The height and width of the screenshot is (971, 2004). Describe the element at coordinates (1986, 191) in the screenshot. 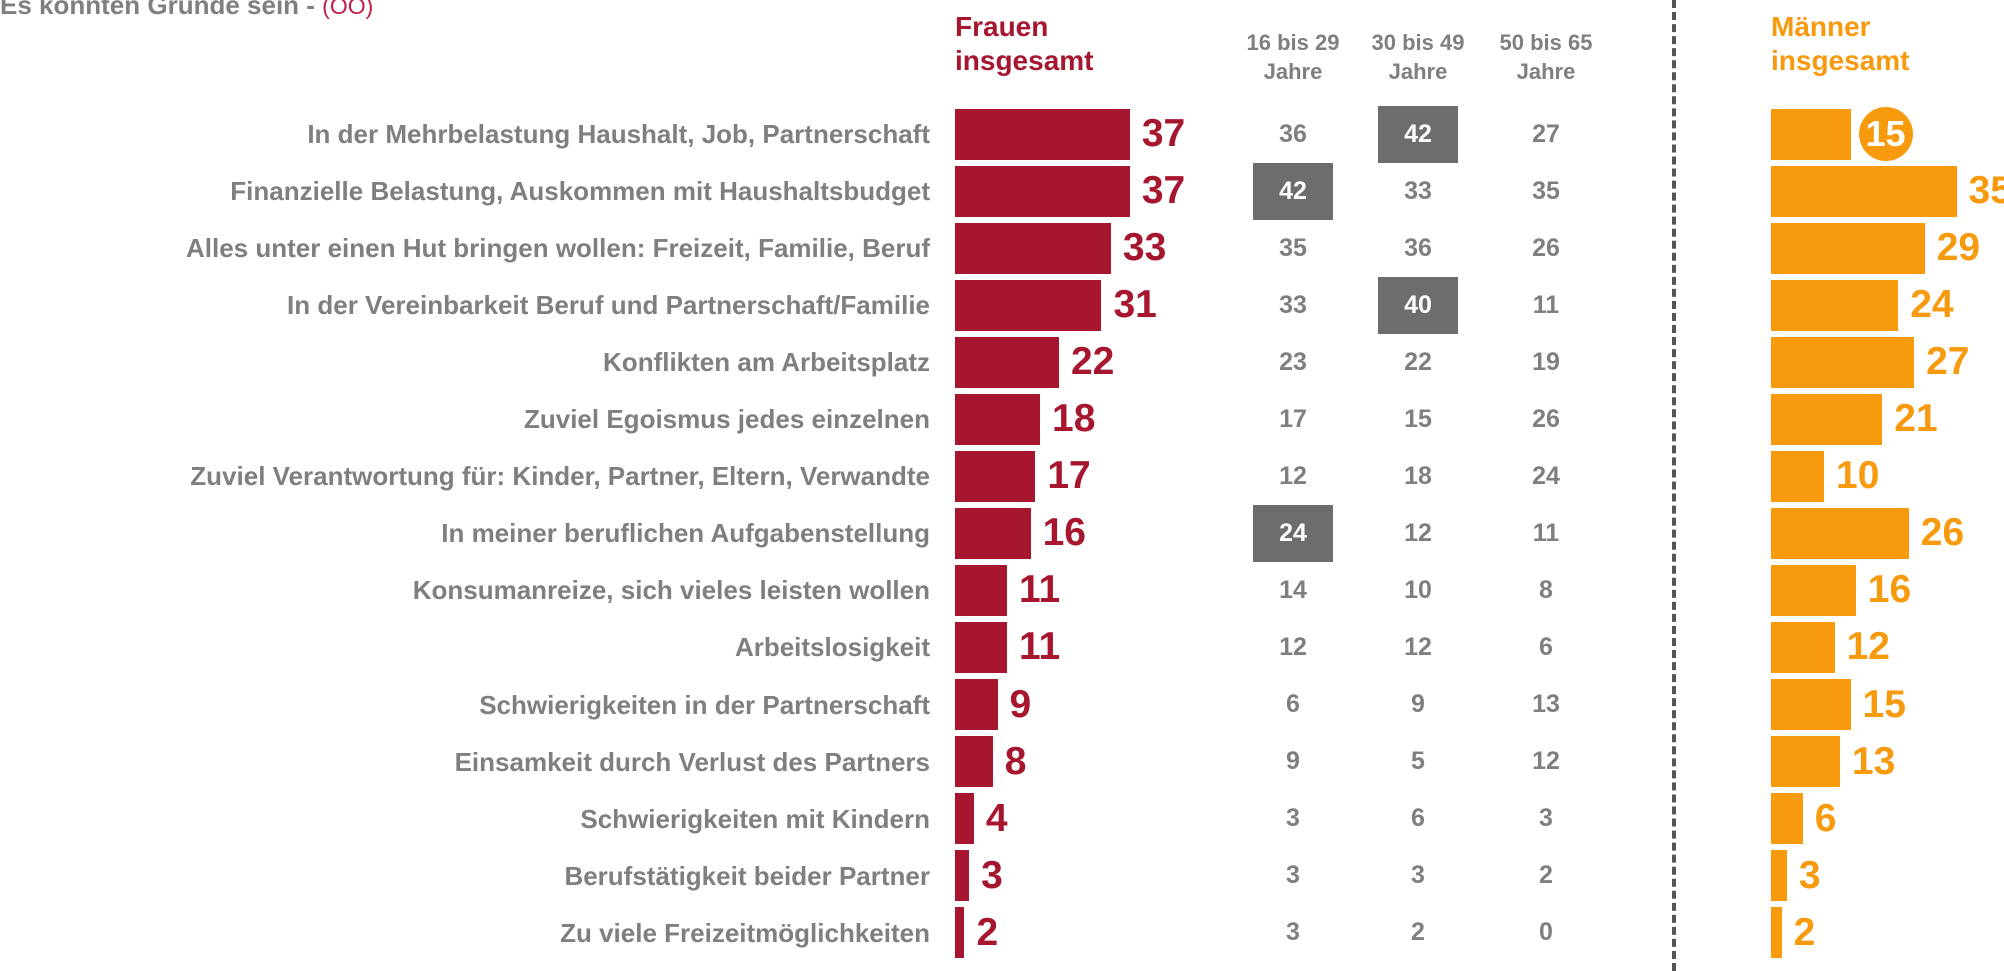

I see `value-label: 35` at that location.